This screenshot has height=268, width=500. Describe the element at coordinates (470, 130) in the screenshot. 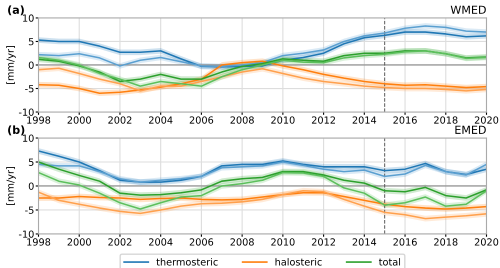

I see `chart-subtitle: EMED` at that location.